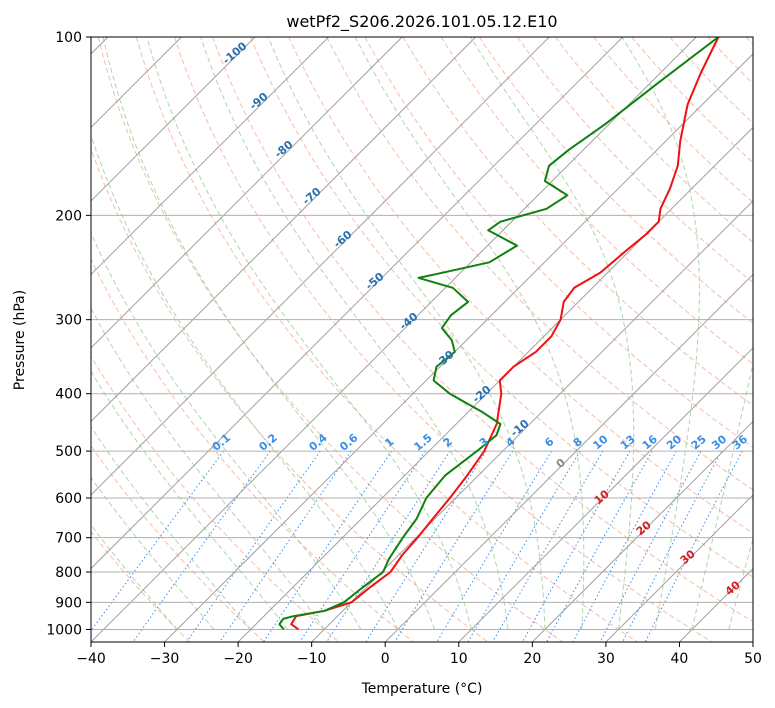 The image size is (775, 708). Describe the element at coordinates (68, 321) in the screenshot. I see `y-tick-label: 300` at that location.